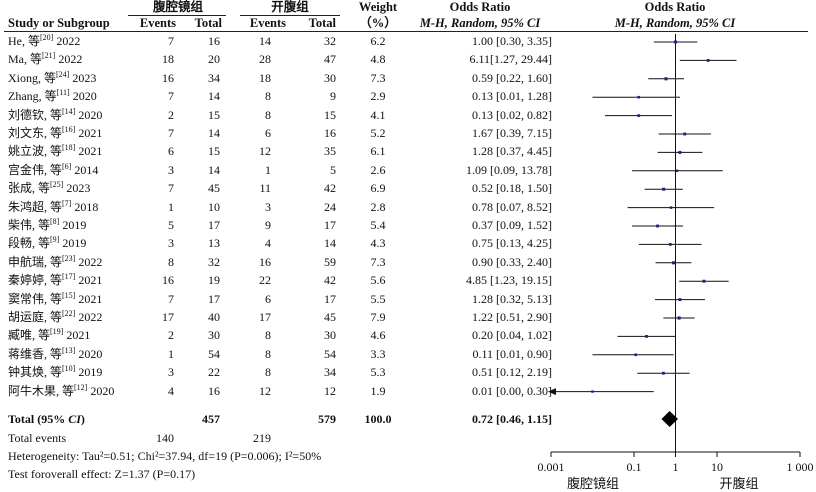 The width and height of the screenshot is (816, 492). Describe the element at coordinates (327, 419) in the screenshot. I see `total-n-ctrl: 579` at that location.